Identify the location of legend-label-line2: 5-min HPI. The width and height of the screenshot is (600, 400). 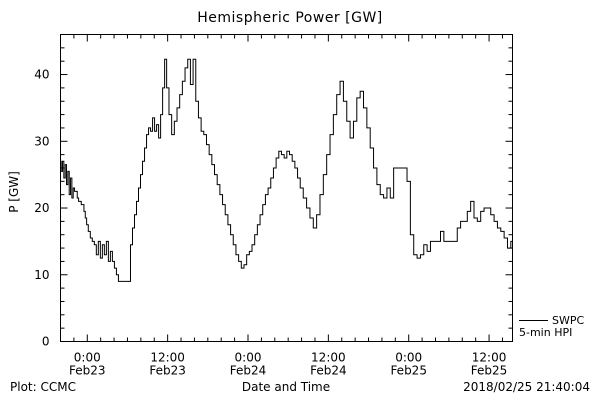
(545, 332).